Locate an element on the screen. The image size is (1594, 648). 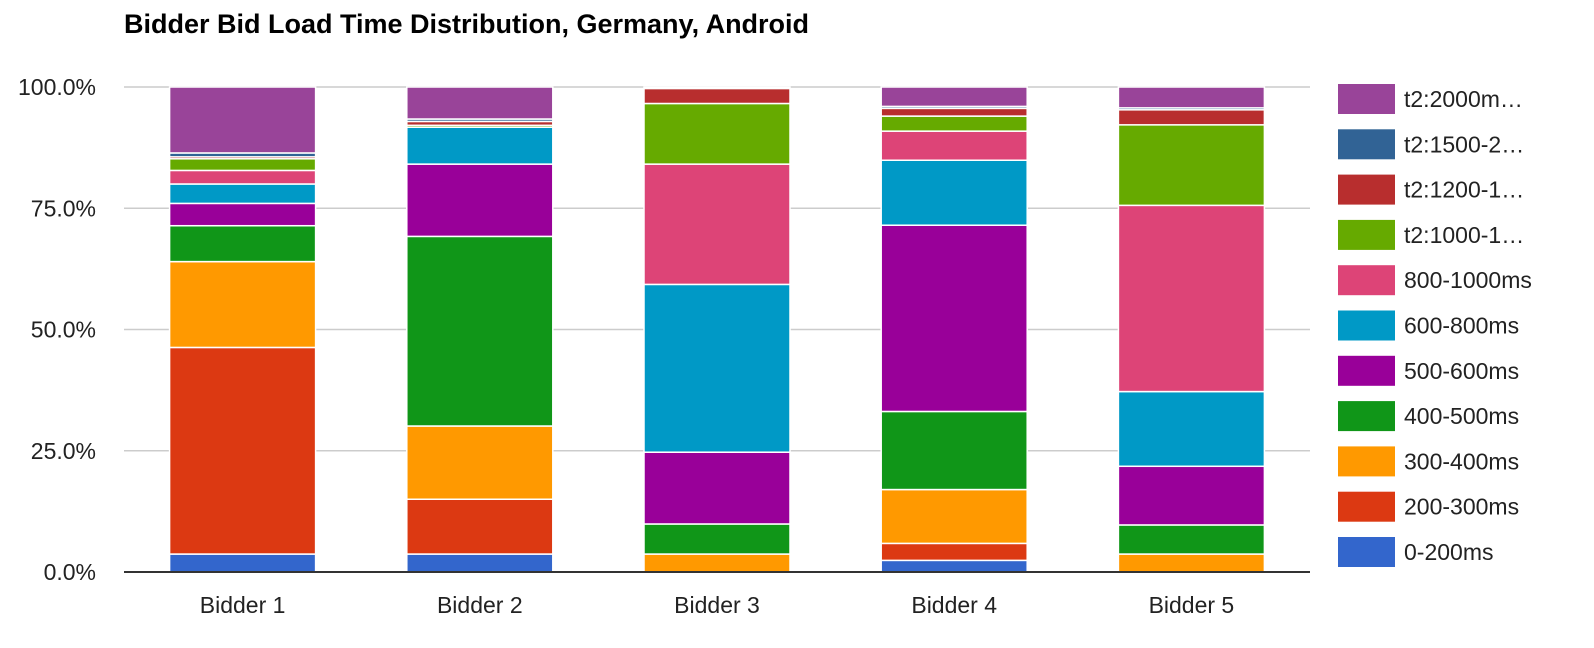
y-tick-label: 100.0% is located at coordinates (57, 87).